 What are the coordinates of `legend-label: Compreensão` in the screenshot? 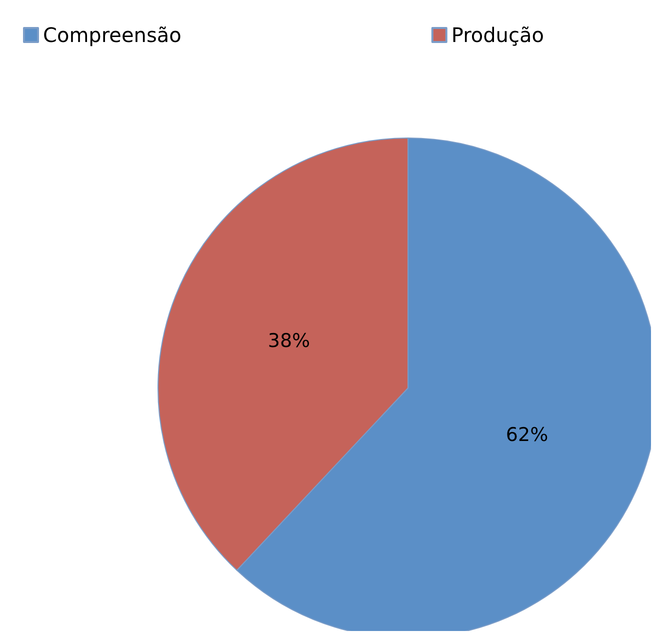 It's located at (112, 35).